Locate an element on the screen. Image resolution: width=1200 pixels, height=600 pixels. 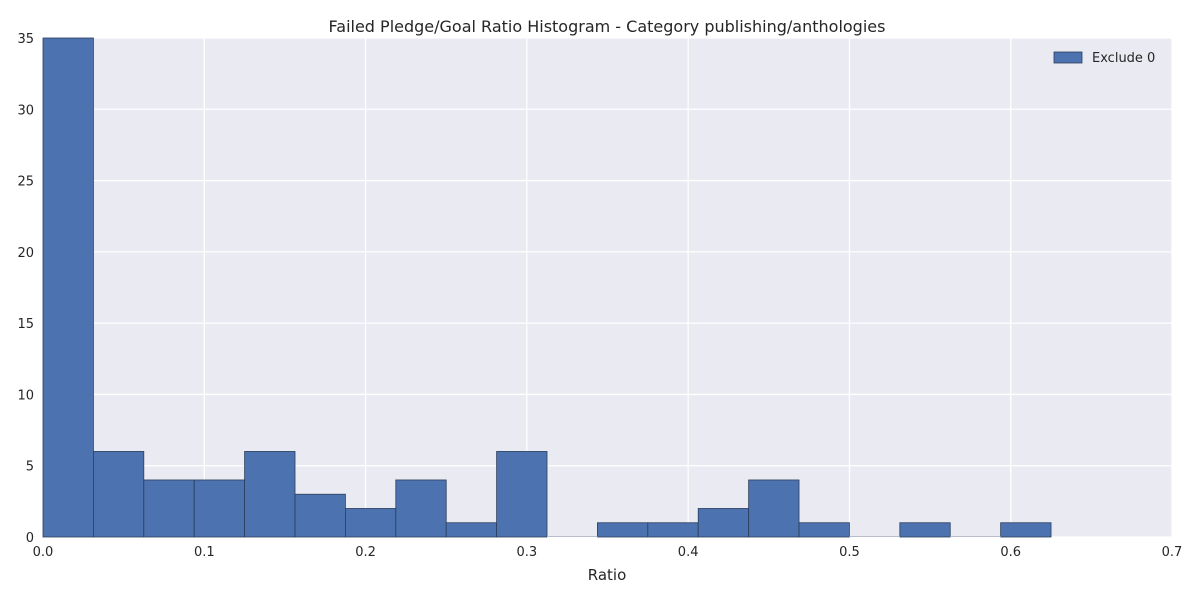
y-tick-label: 15 is located at coordinates (25, 324).